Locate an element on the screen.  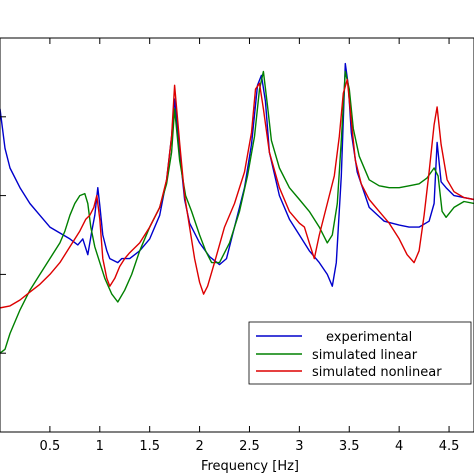
legend-label-simulated-linear: simulated linear is located at coordinates (365, 355).